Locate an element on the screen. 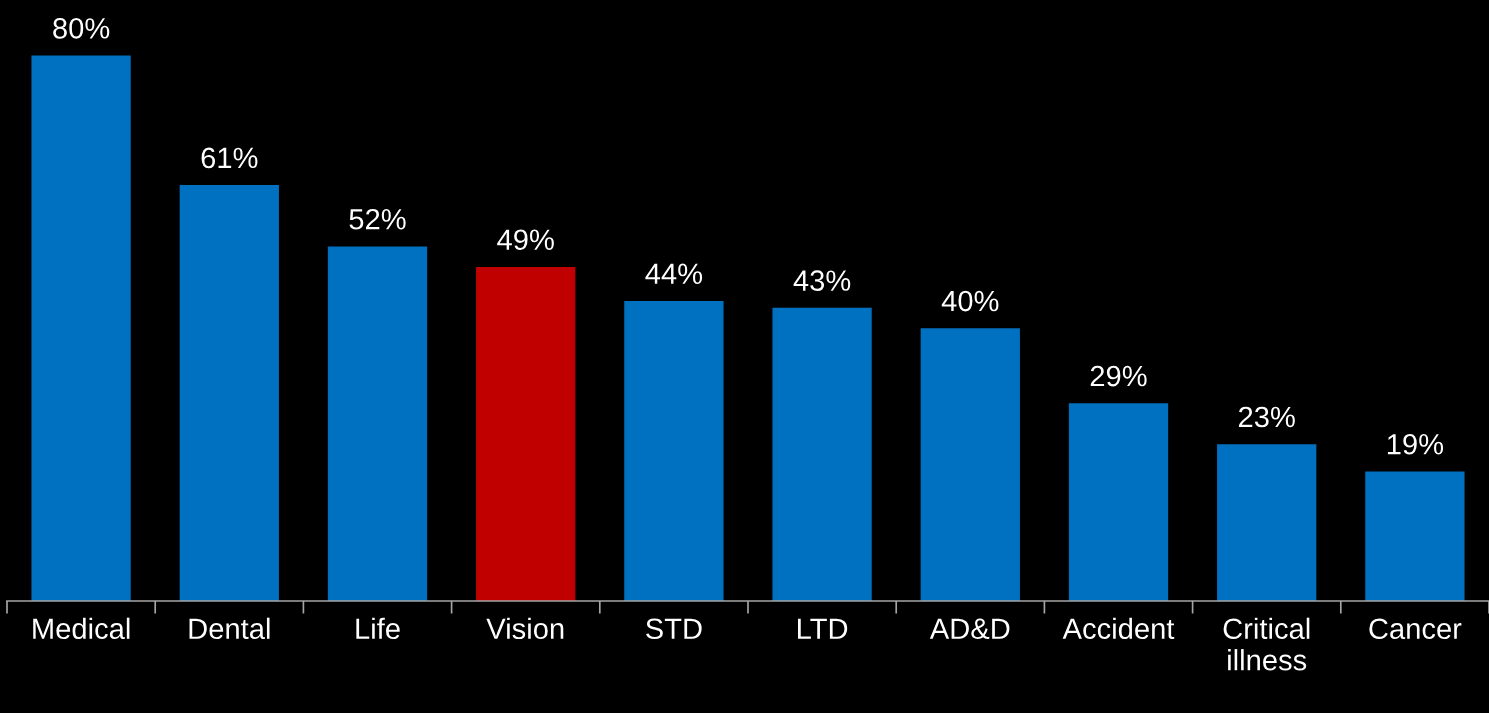 The height and width of the screenshot is (713, 1489). x-tick-label: Life is located at coordinates (378, 628).